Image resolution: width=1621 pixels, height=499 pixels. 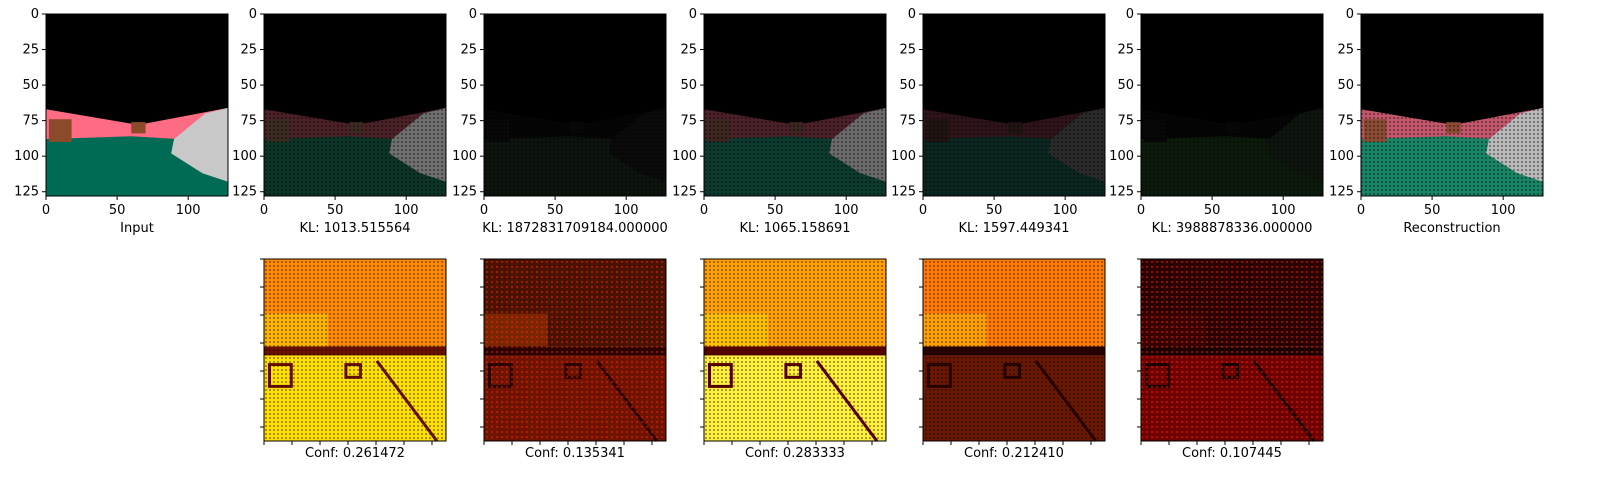 I want to click on x-axis-label: KL: 3988878336.000000, so click(x=1232, y=228).